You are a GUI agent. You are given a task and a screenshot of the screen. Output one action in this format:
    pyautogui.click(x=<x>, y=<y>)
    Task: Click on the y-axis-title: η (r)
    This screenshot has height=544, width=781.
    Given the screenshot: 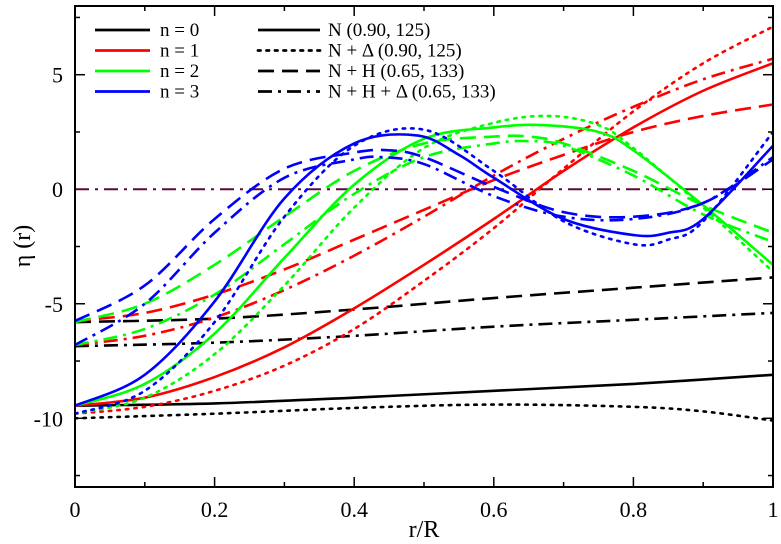 What is the action you would take?
    pyautogui.click(x=23, y=246)
    